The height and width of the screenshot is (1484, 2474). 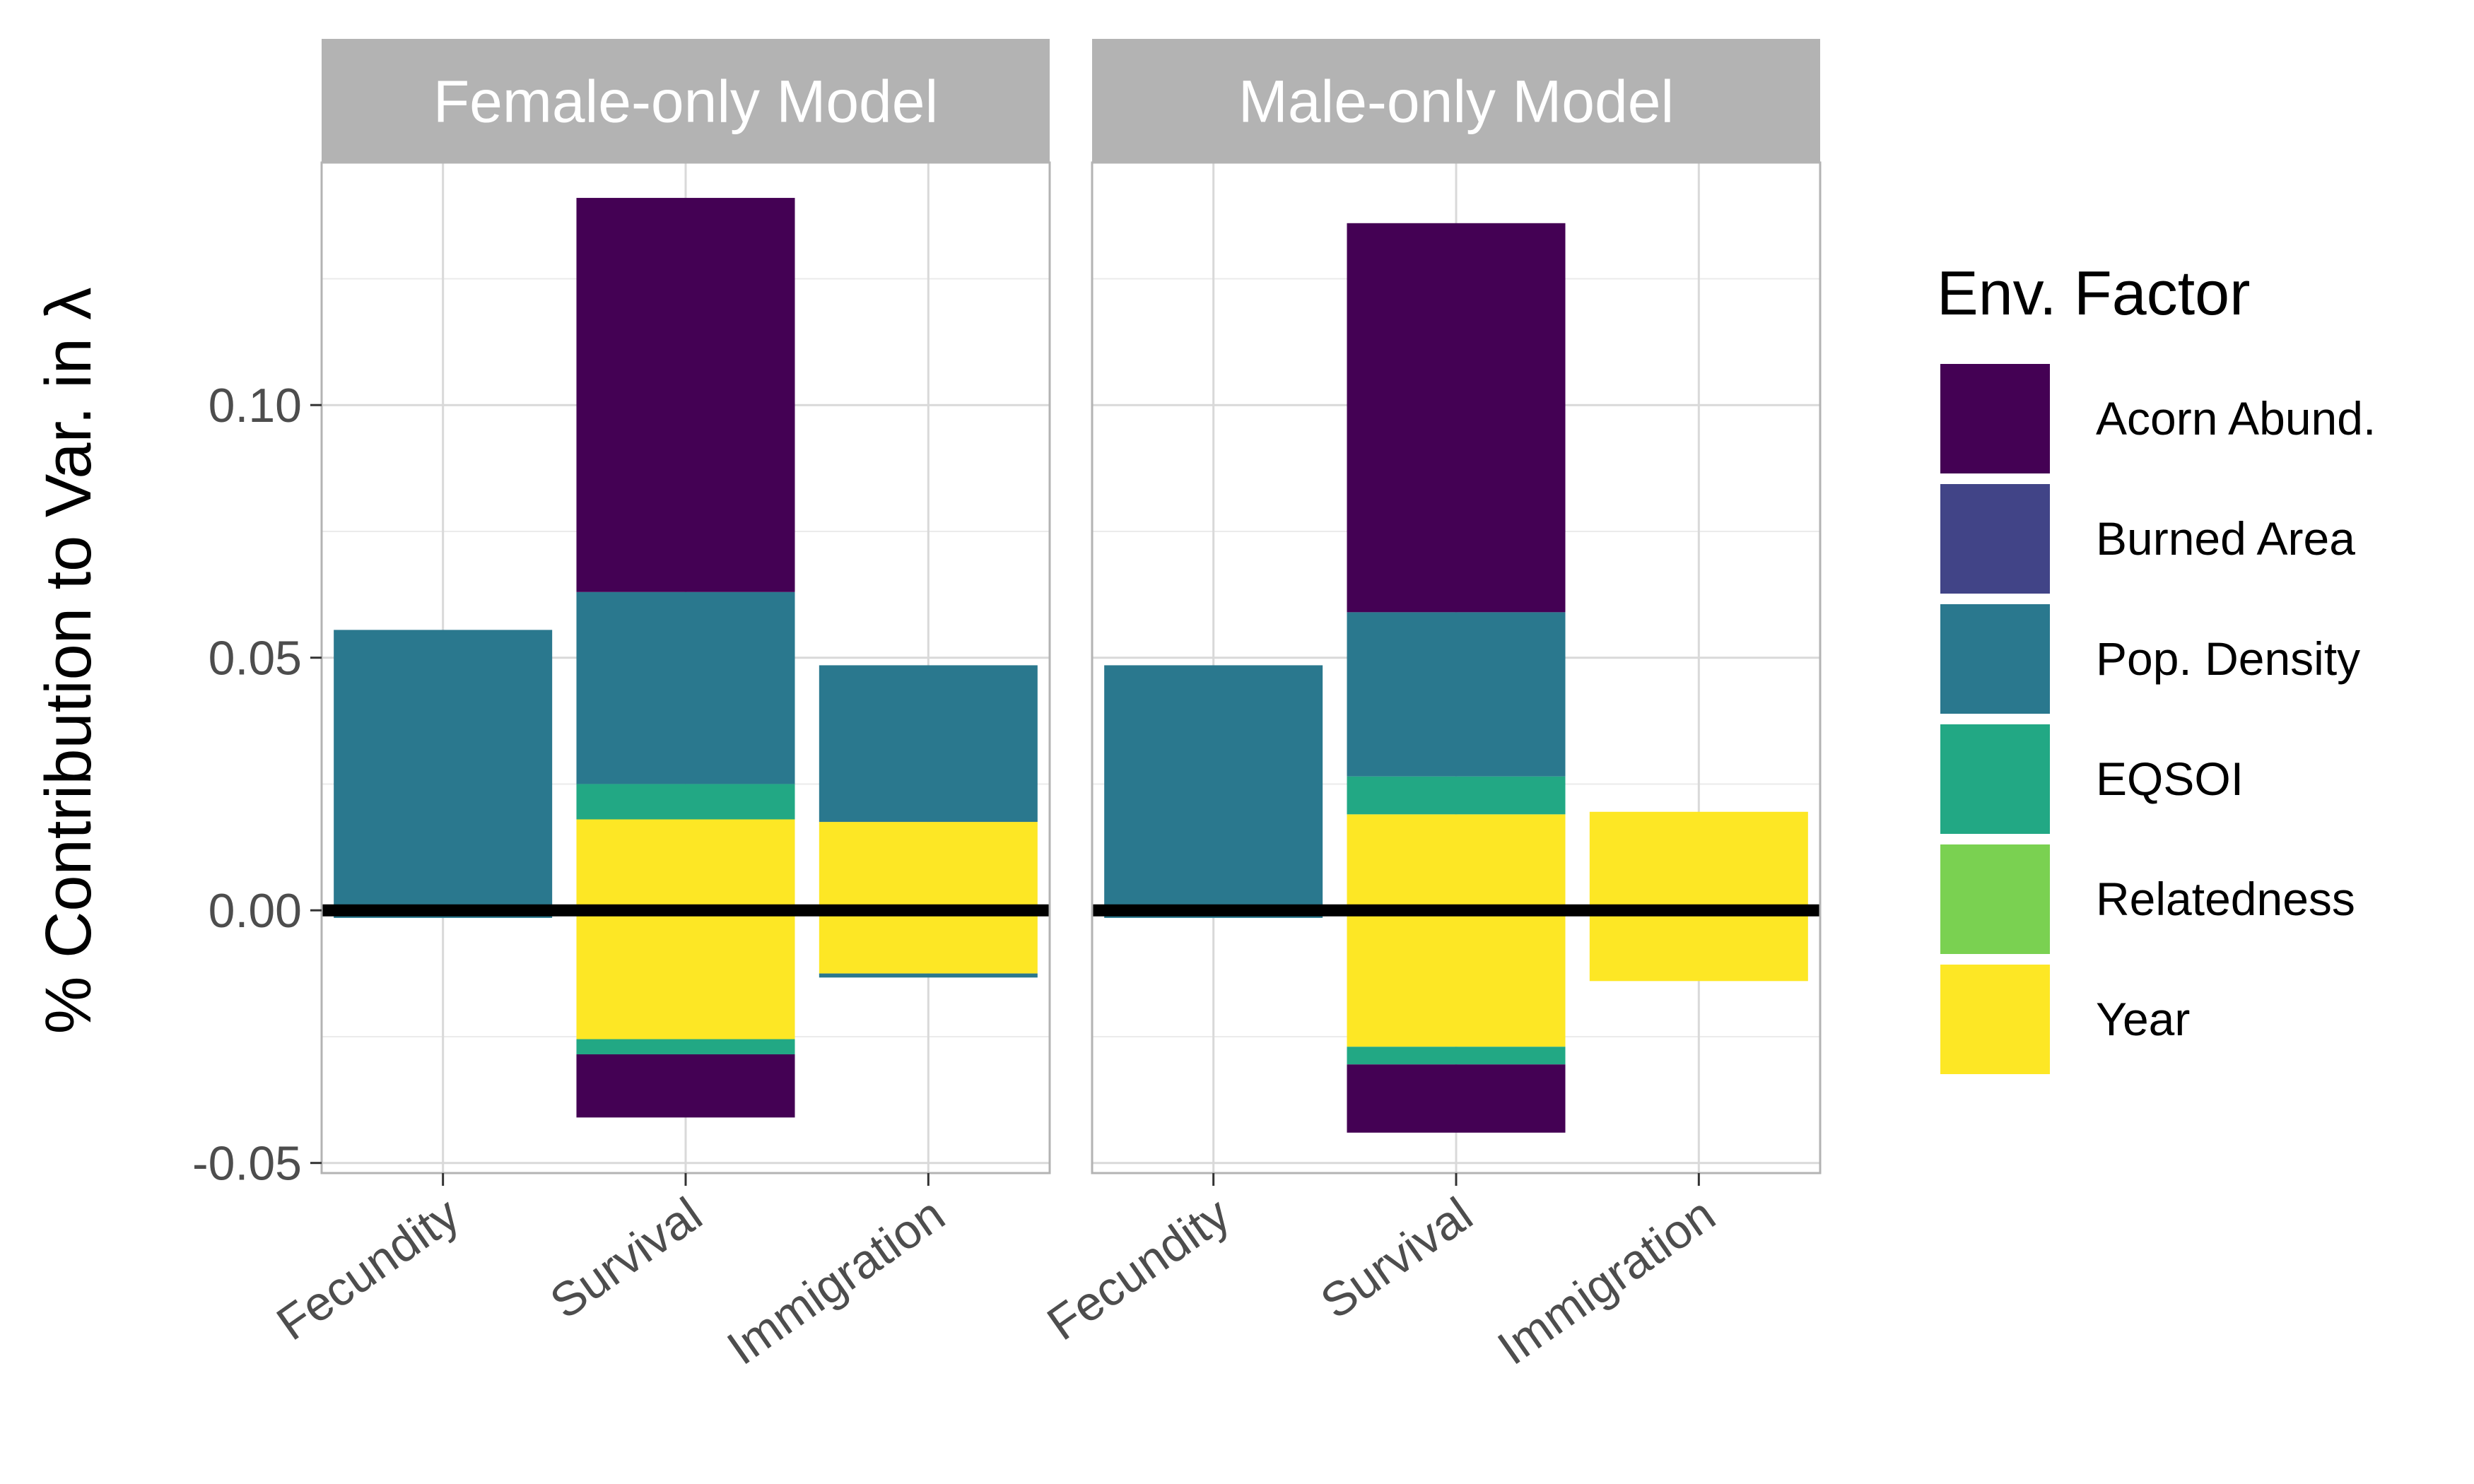 What do you see at coordinates (2093, 293) in the screenshot?
I see `legend-title: Env. Factor` at bounding box center [2093, 293].